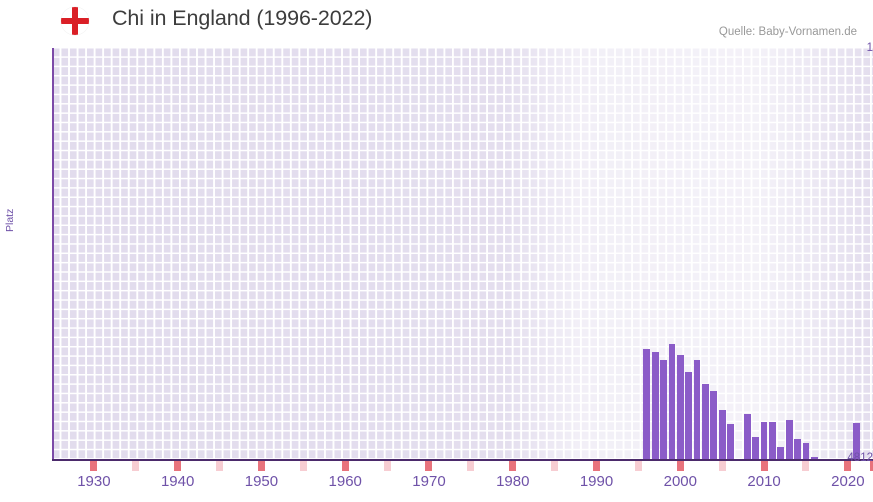  I want to click on bar-2012, so click(781, 452).